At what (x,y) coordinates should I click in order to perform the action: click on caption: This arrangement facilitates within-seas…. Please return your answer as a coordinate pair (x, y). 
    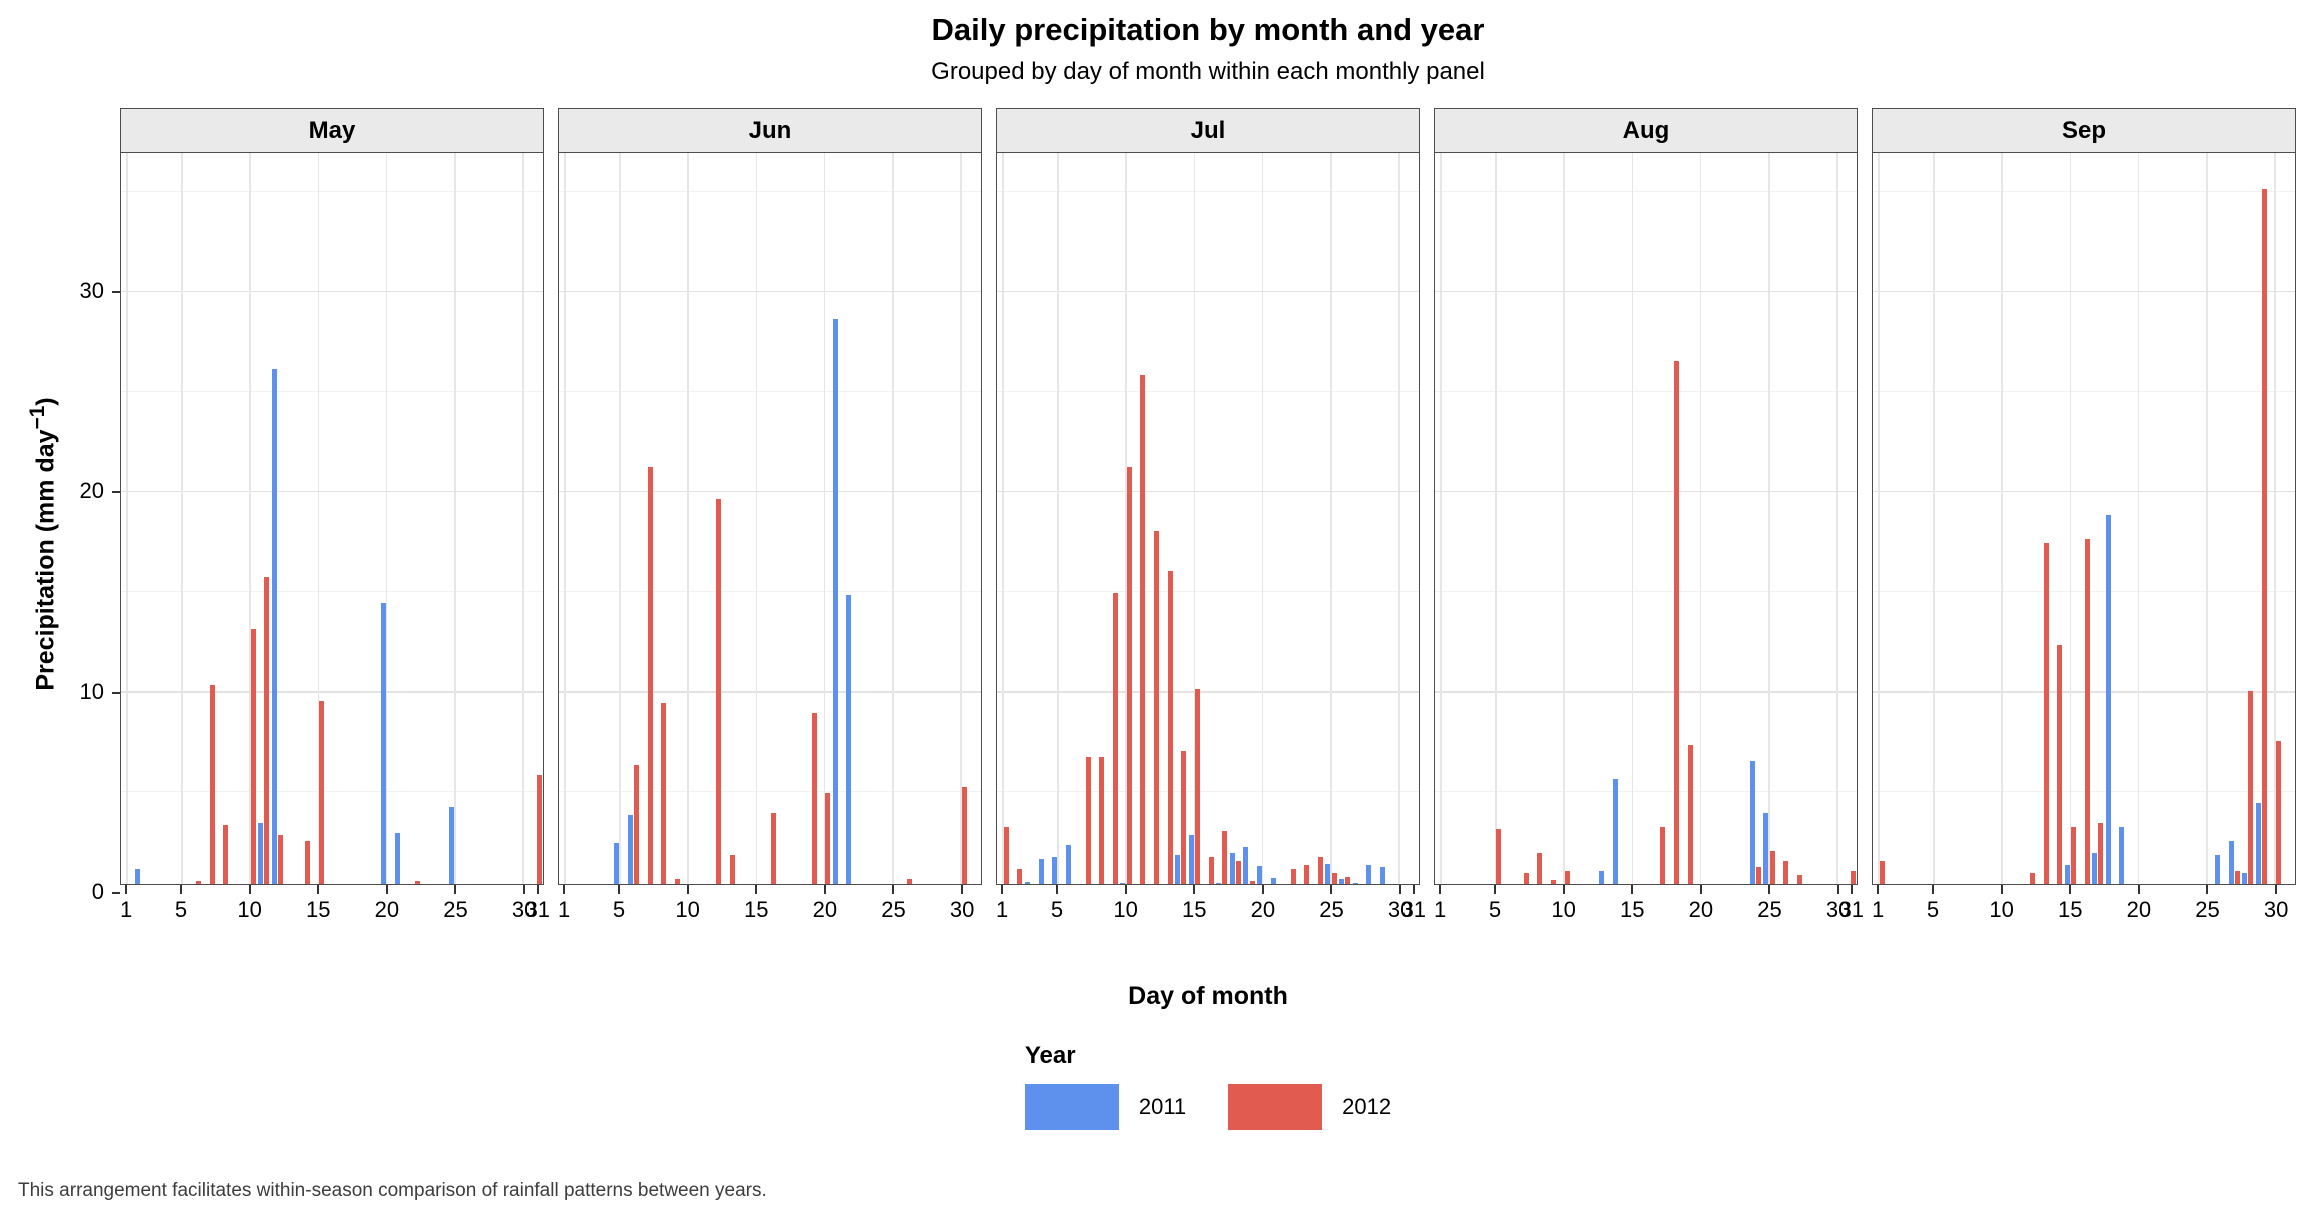
    Looking at the image, I should click on (392, 1190).